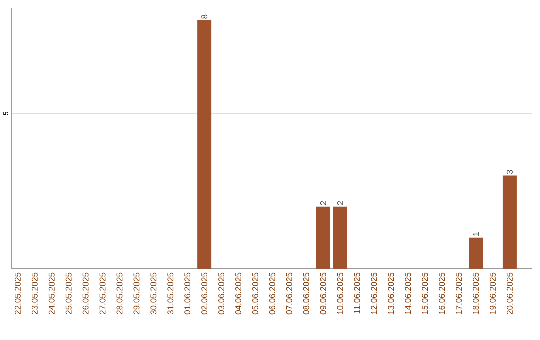  Describe the element at coordinates (391, 293) in the screenshot. I see `x-tick-label: 13.06.2025` at that location.